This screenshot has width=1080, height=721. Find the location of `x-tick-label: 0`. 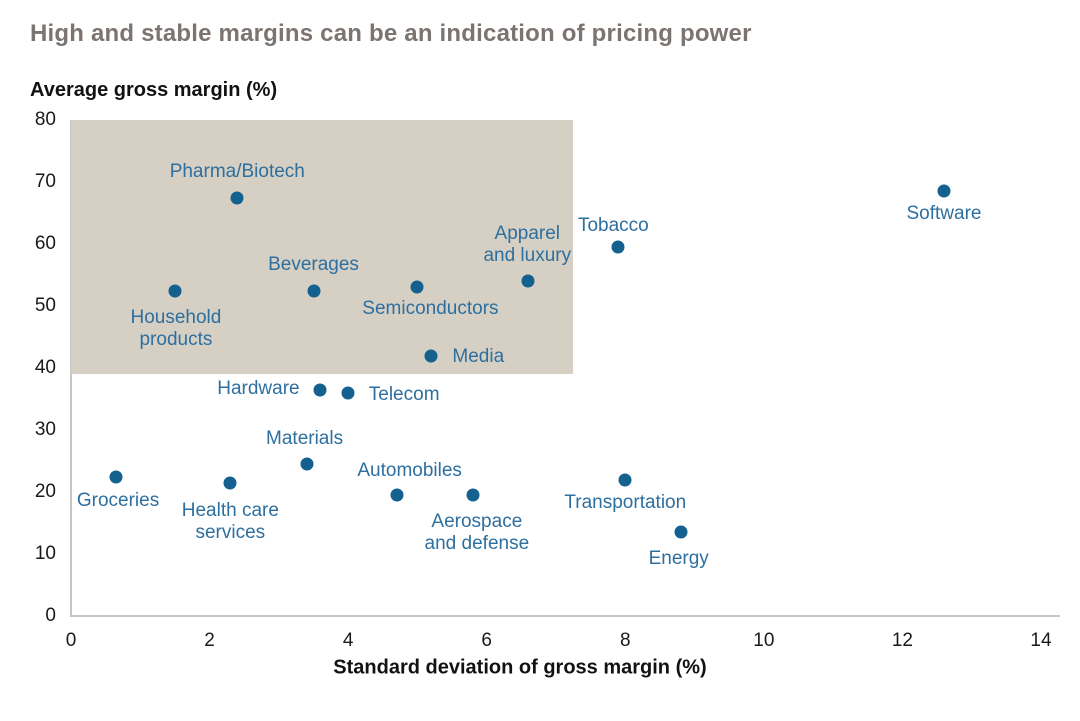

x-tick-label: 0 is located at coordinates (71, 640).